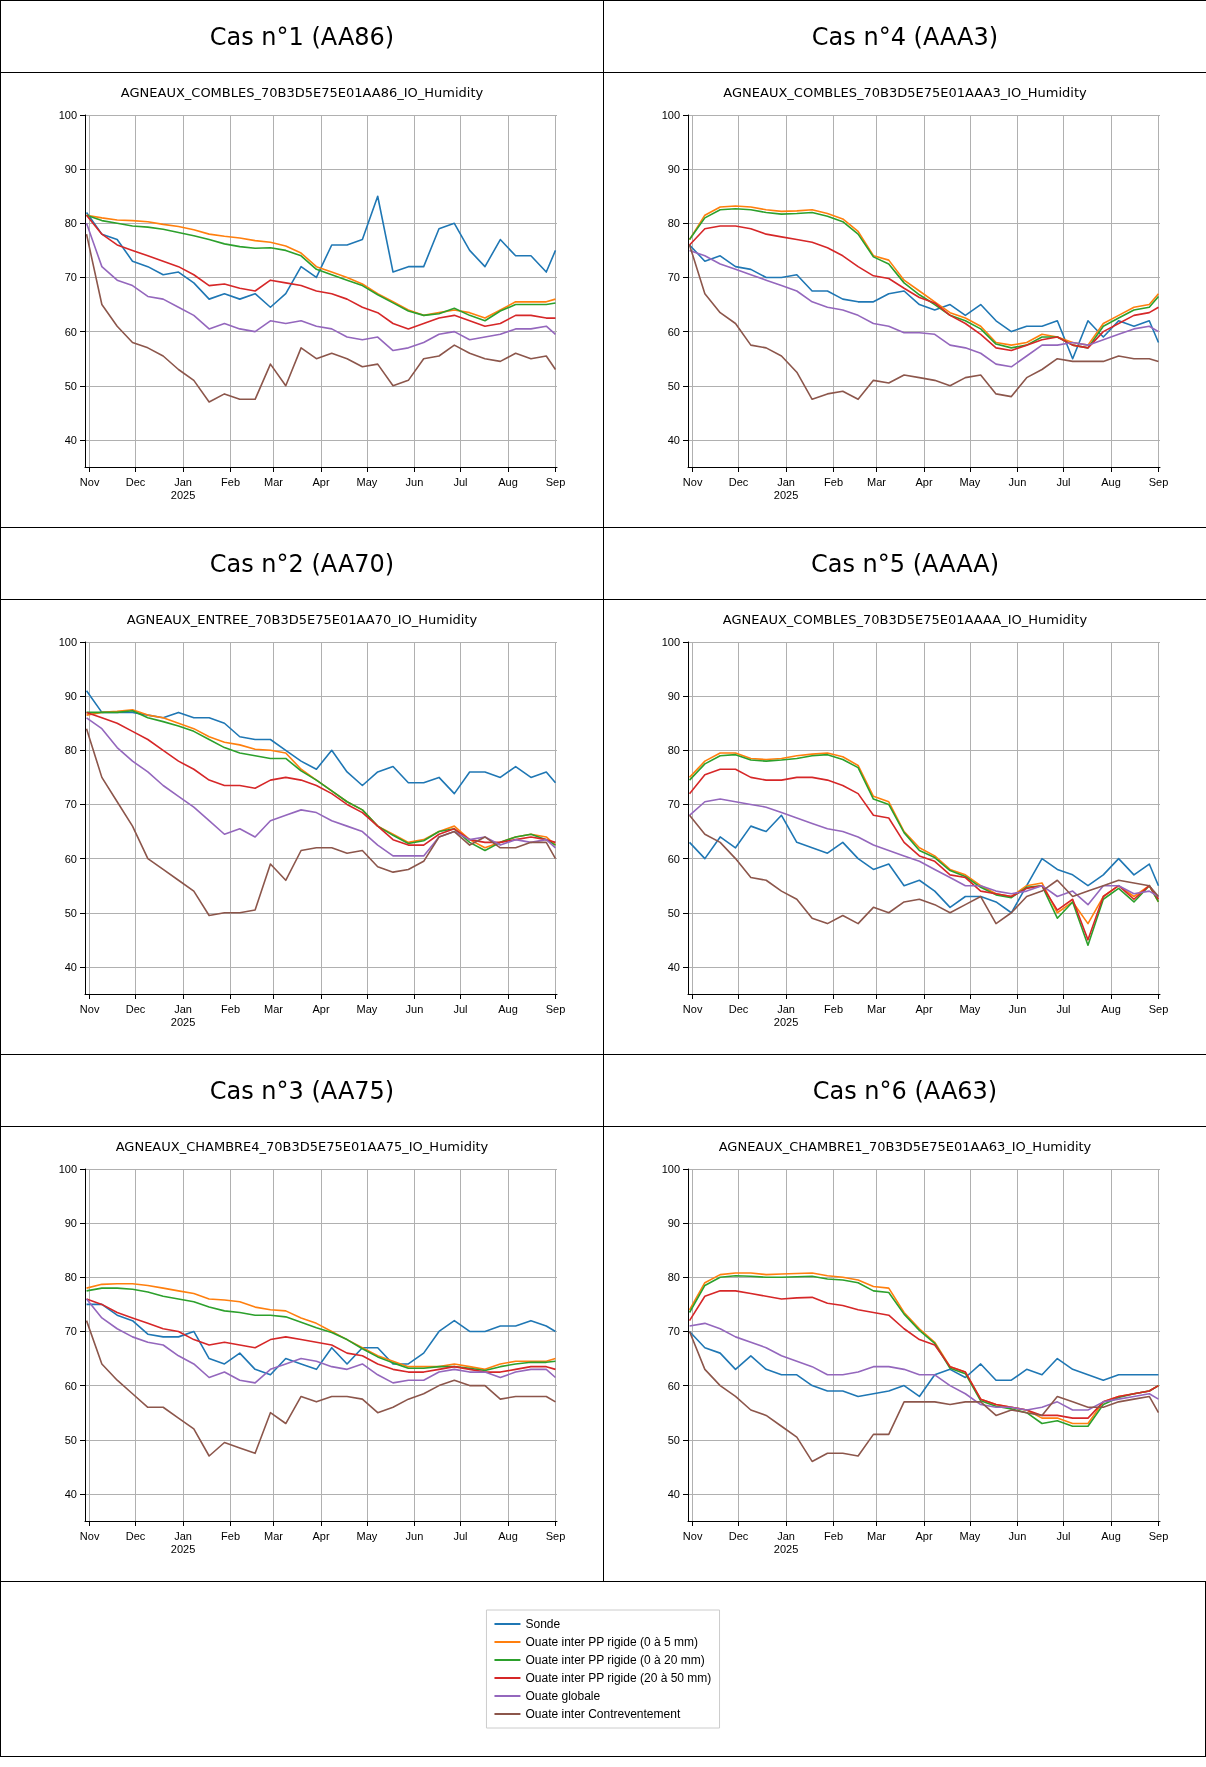 Image resolution: width=1206 pixels, height=1767 pixels. What do you see at coordinates (611, 1642) in the screenshot?
I see `legend-label: Ouate inter PP rigide (0 à 5 mm)` at bounding box center [611, 1642].